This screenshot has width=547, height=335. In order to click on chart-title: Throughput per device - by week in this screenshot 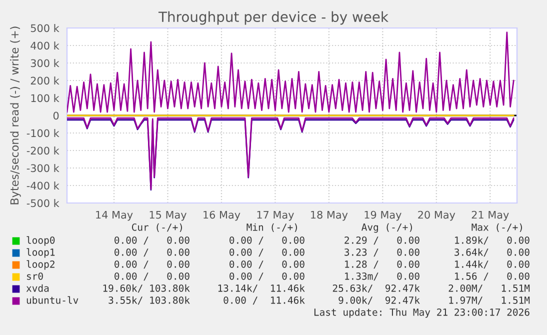, I will do `click(273, 18)`.